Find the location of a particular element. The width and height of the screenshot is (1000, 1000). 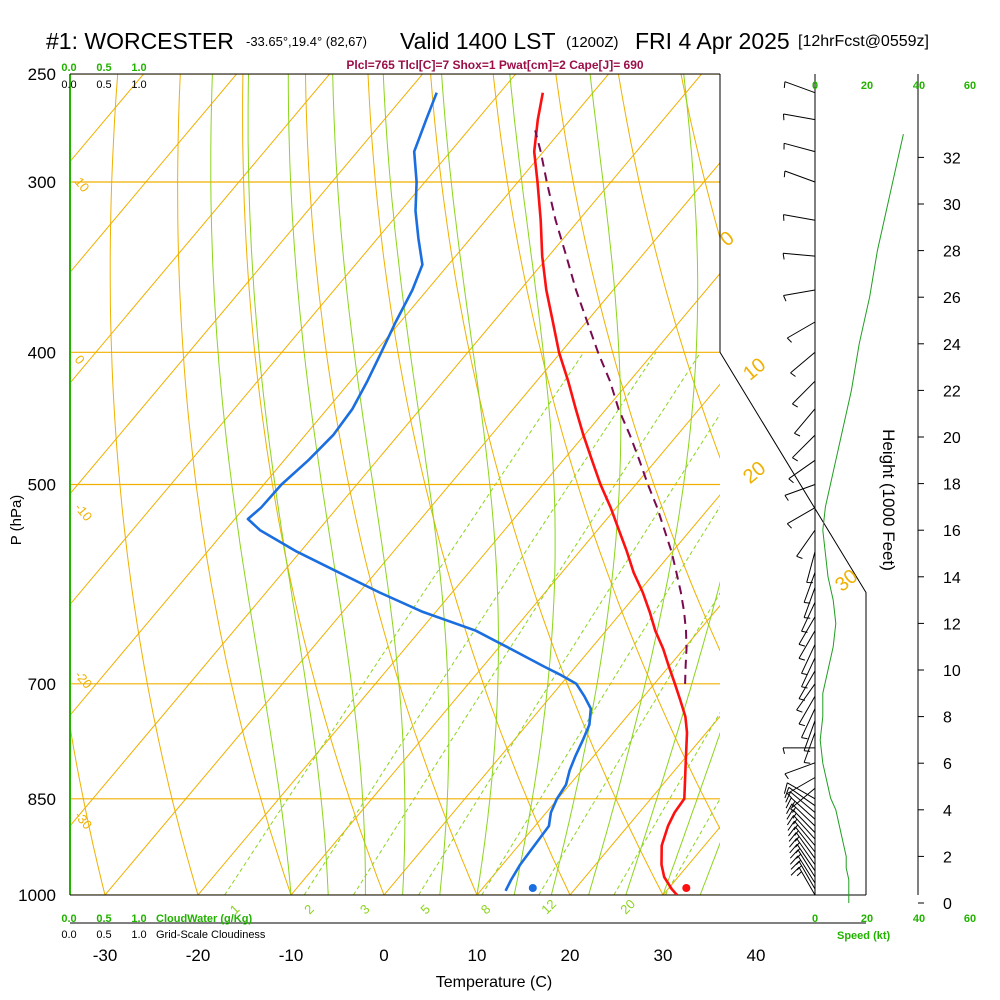

temperature-tick-label: -10 is located at coordinates (291, 955).